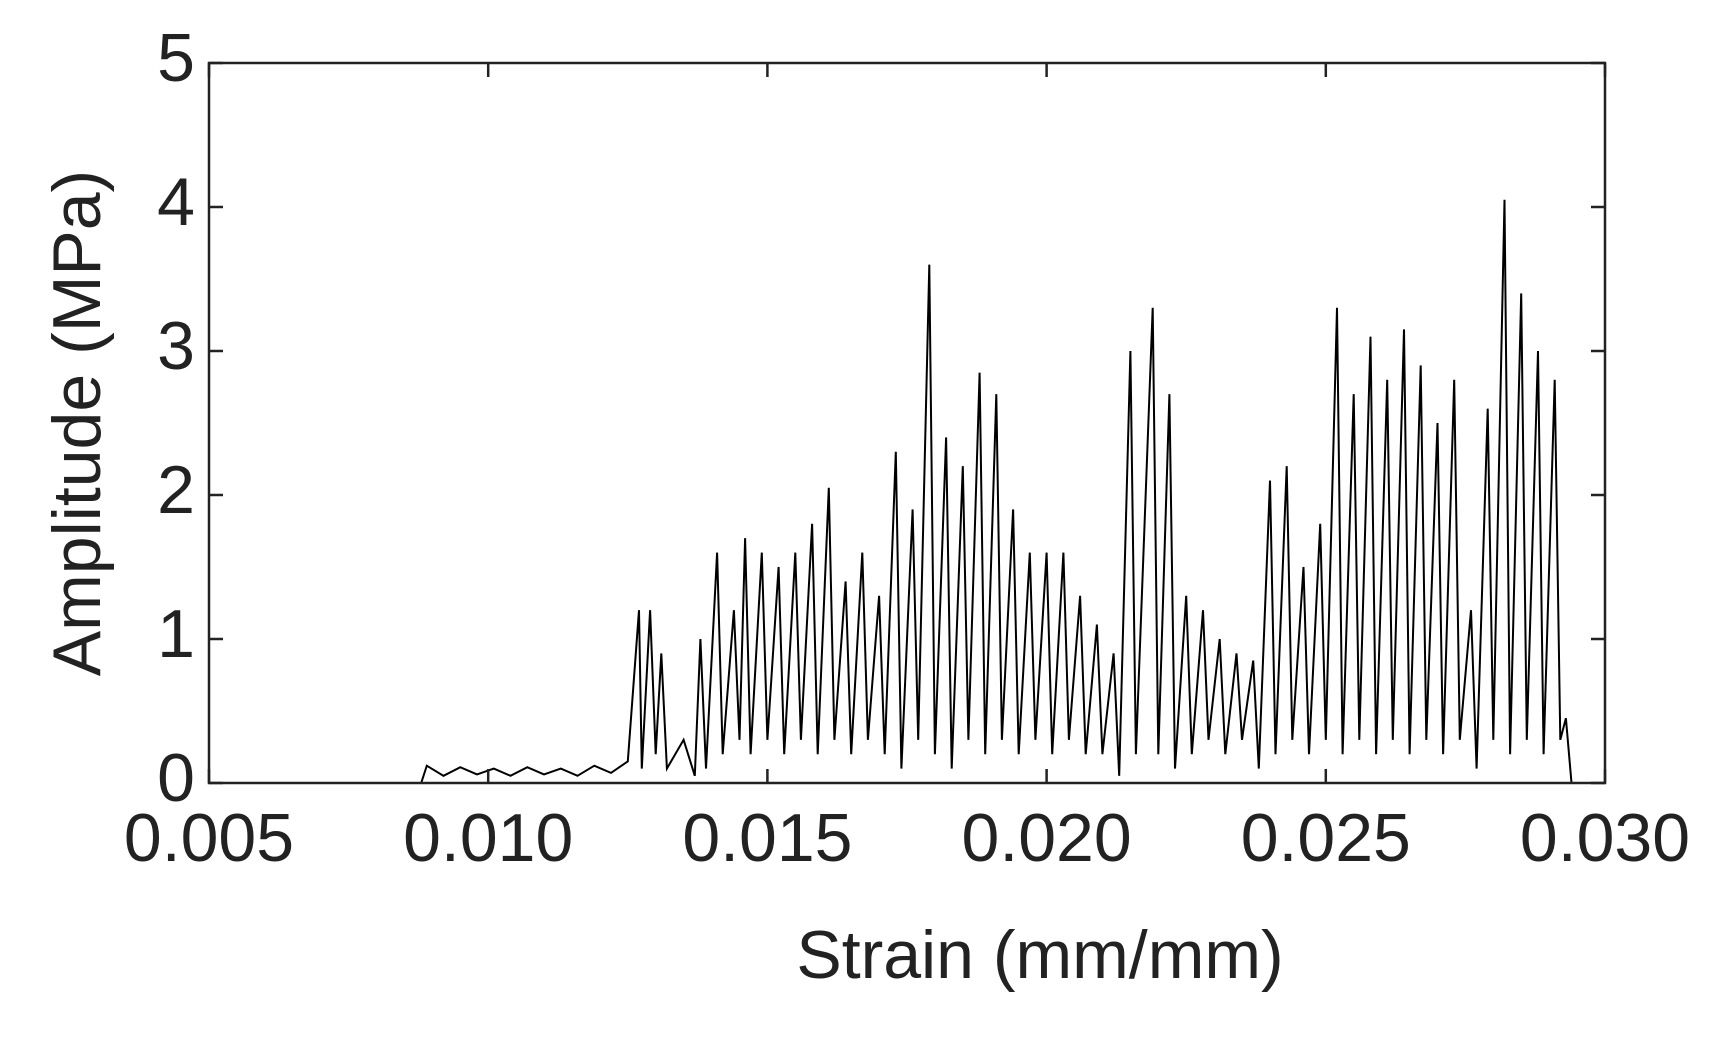 The width and height of the screenshot is (1726, 1037). Describe the element at coordinates (176, 778) in the screenshot. I see `y-tick-label: 0` at that location.